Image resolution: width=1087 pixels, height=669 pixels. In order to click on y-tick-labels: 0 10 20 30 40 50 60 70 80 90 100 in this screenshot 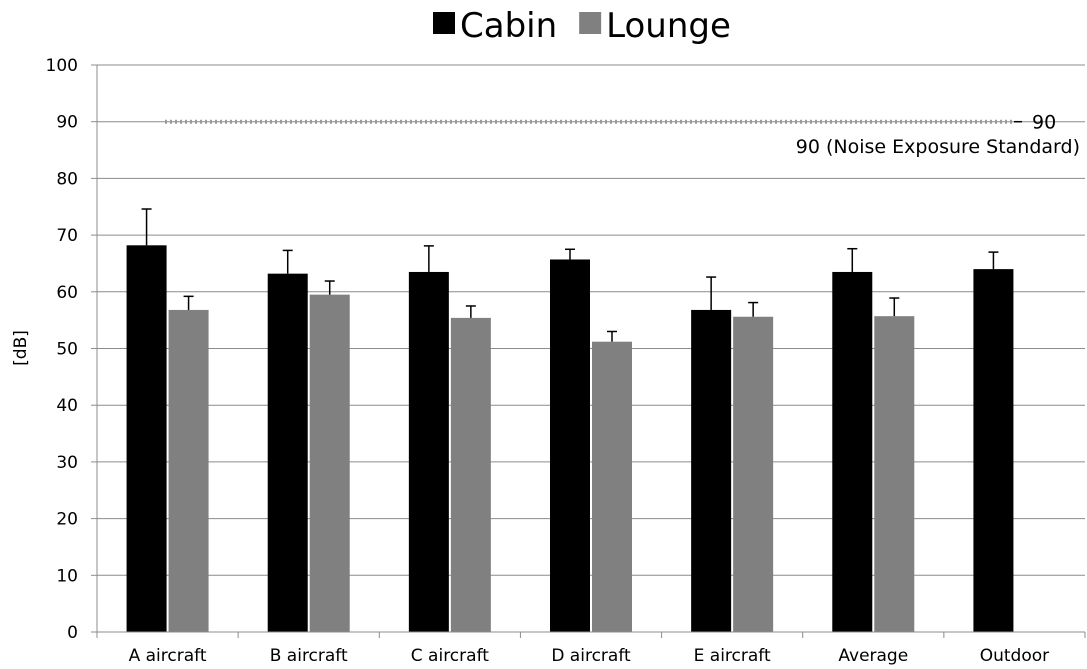, I will do `click(62, 349)`.